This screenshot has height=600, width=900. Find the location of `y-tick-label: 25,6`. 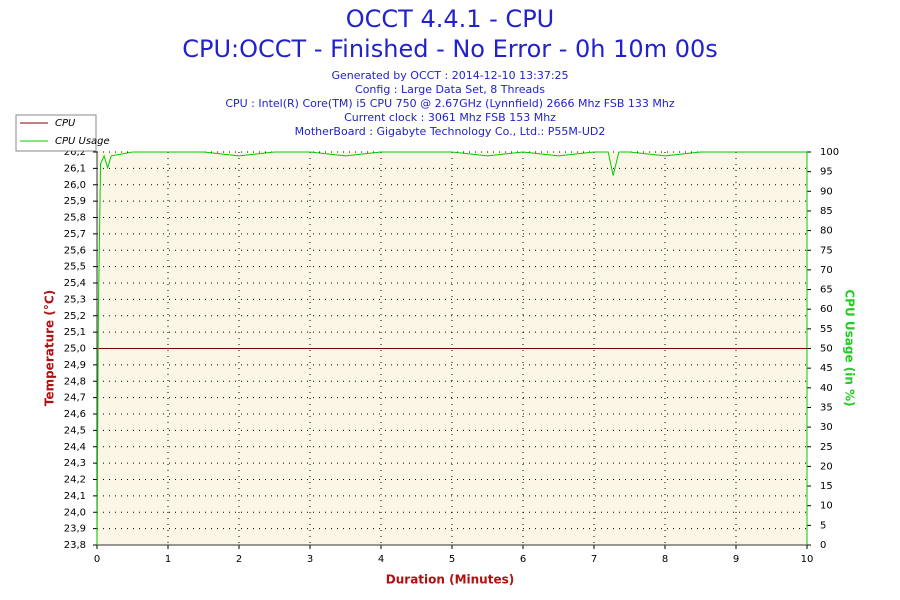

y-tick-label: 25,6 is located at coordinates (75, 250).